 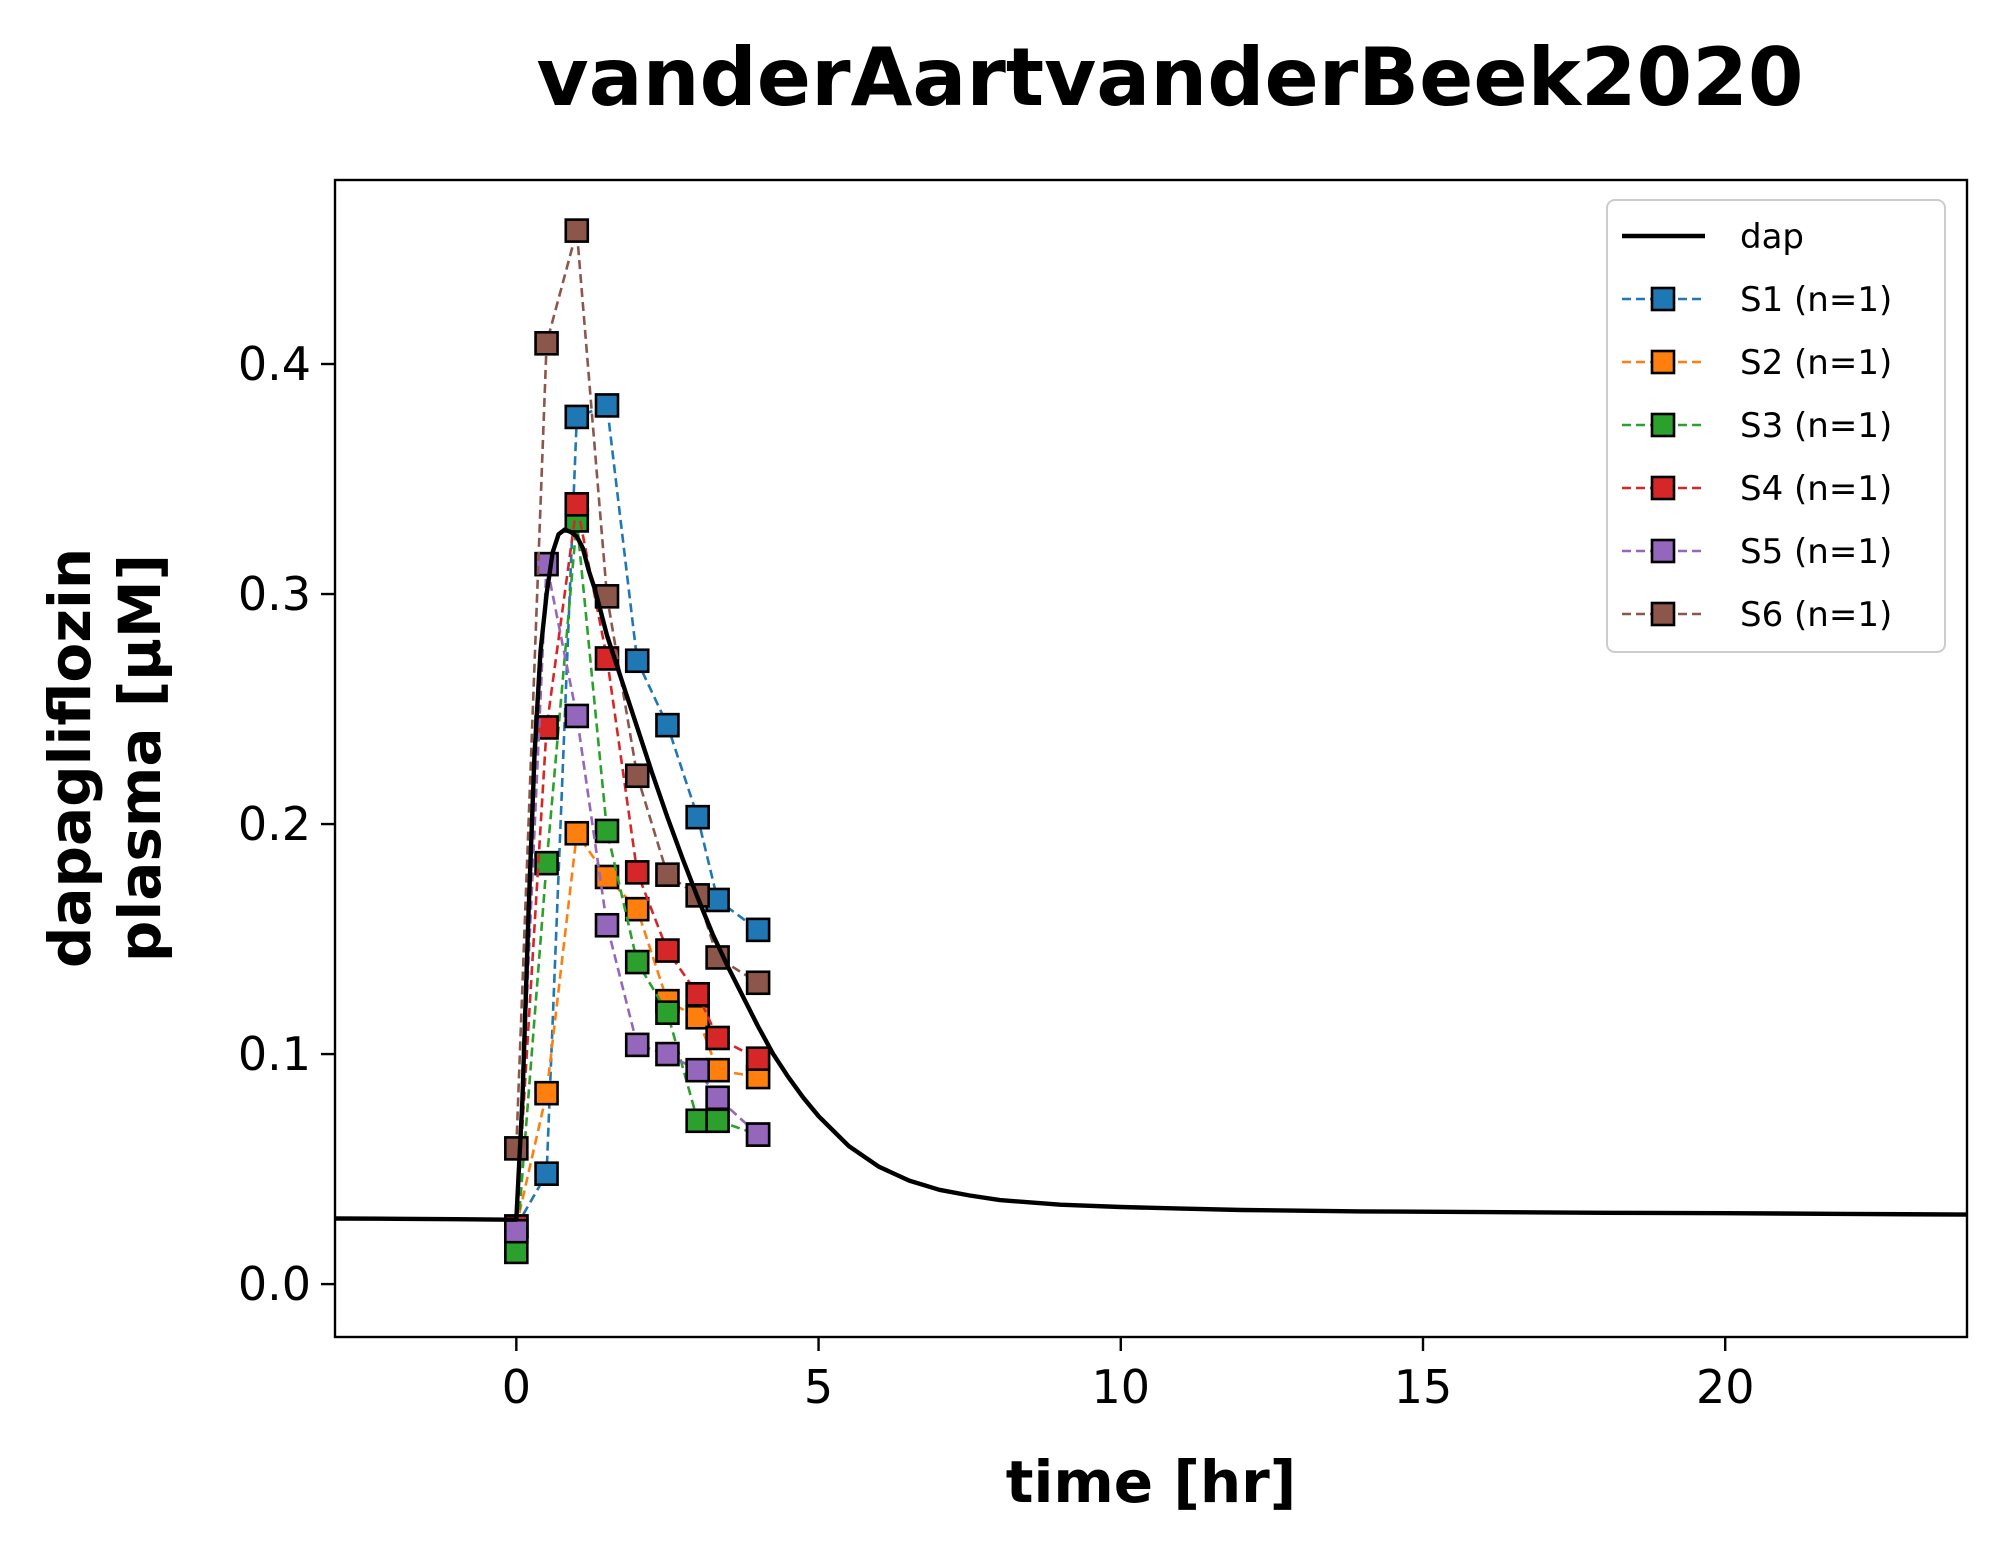 What do you see at coordinates (1151, 1482) in the screenshot?
I see `x-axis-label: time [hr]` at bounding box center [1151, 1482].